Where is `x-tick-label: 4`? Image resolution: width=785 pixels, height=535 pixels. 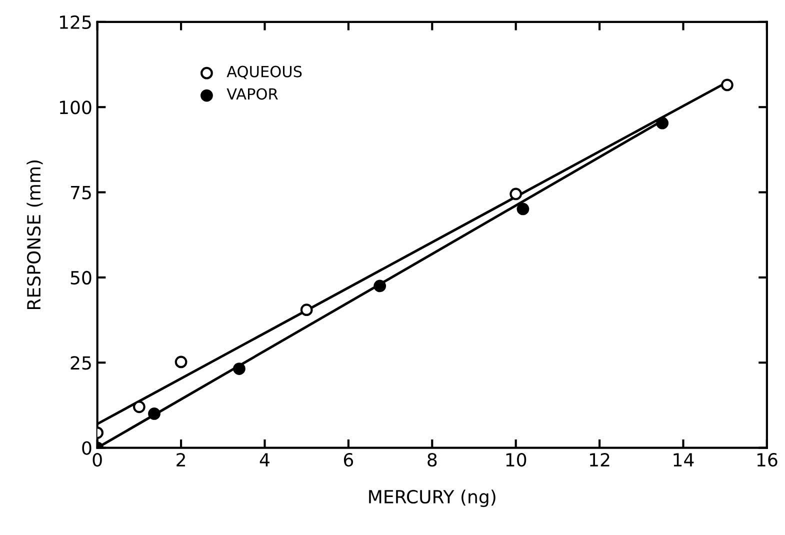 x-tick-label: 4 is located at coordinates (265, 459).